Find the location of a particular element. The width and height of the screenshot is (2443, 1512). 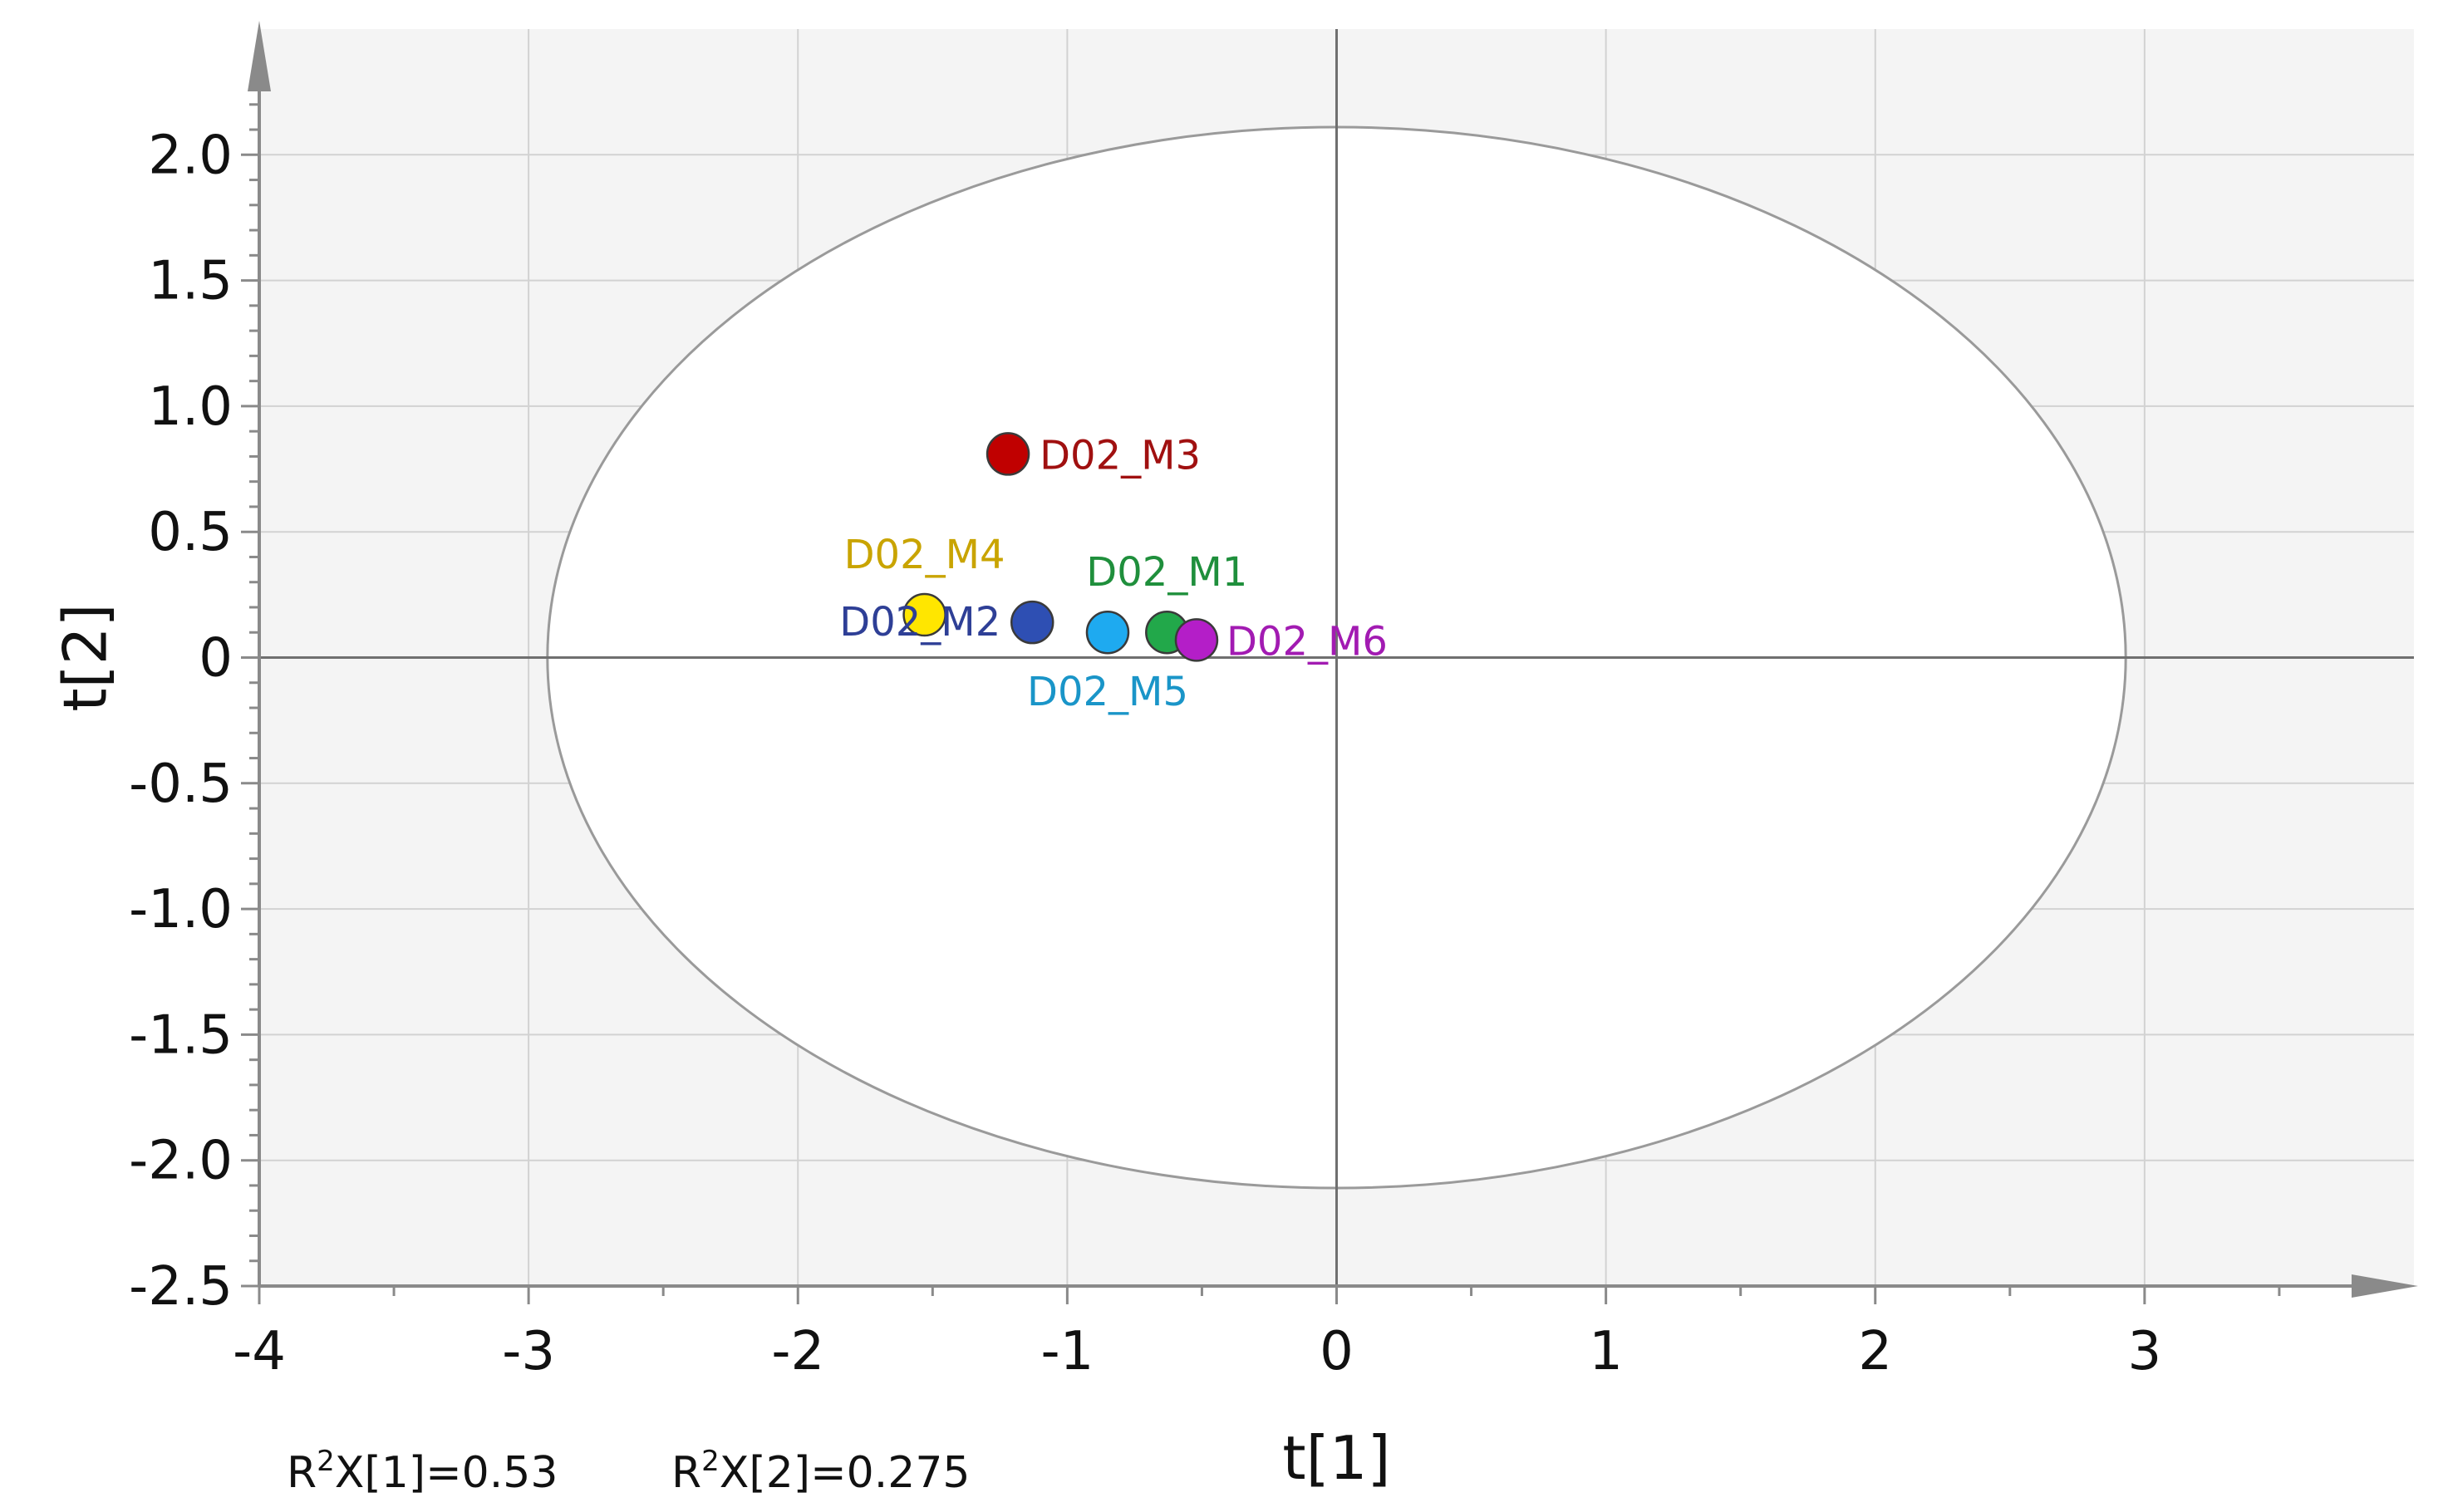

r2x-component-2: R2X[2]=0.275 is located at coordinates (821, 1471).